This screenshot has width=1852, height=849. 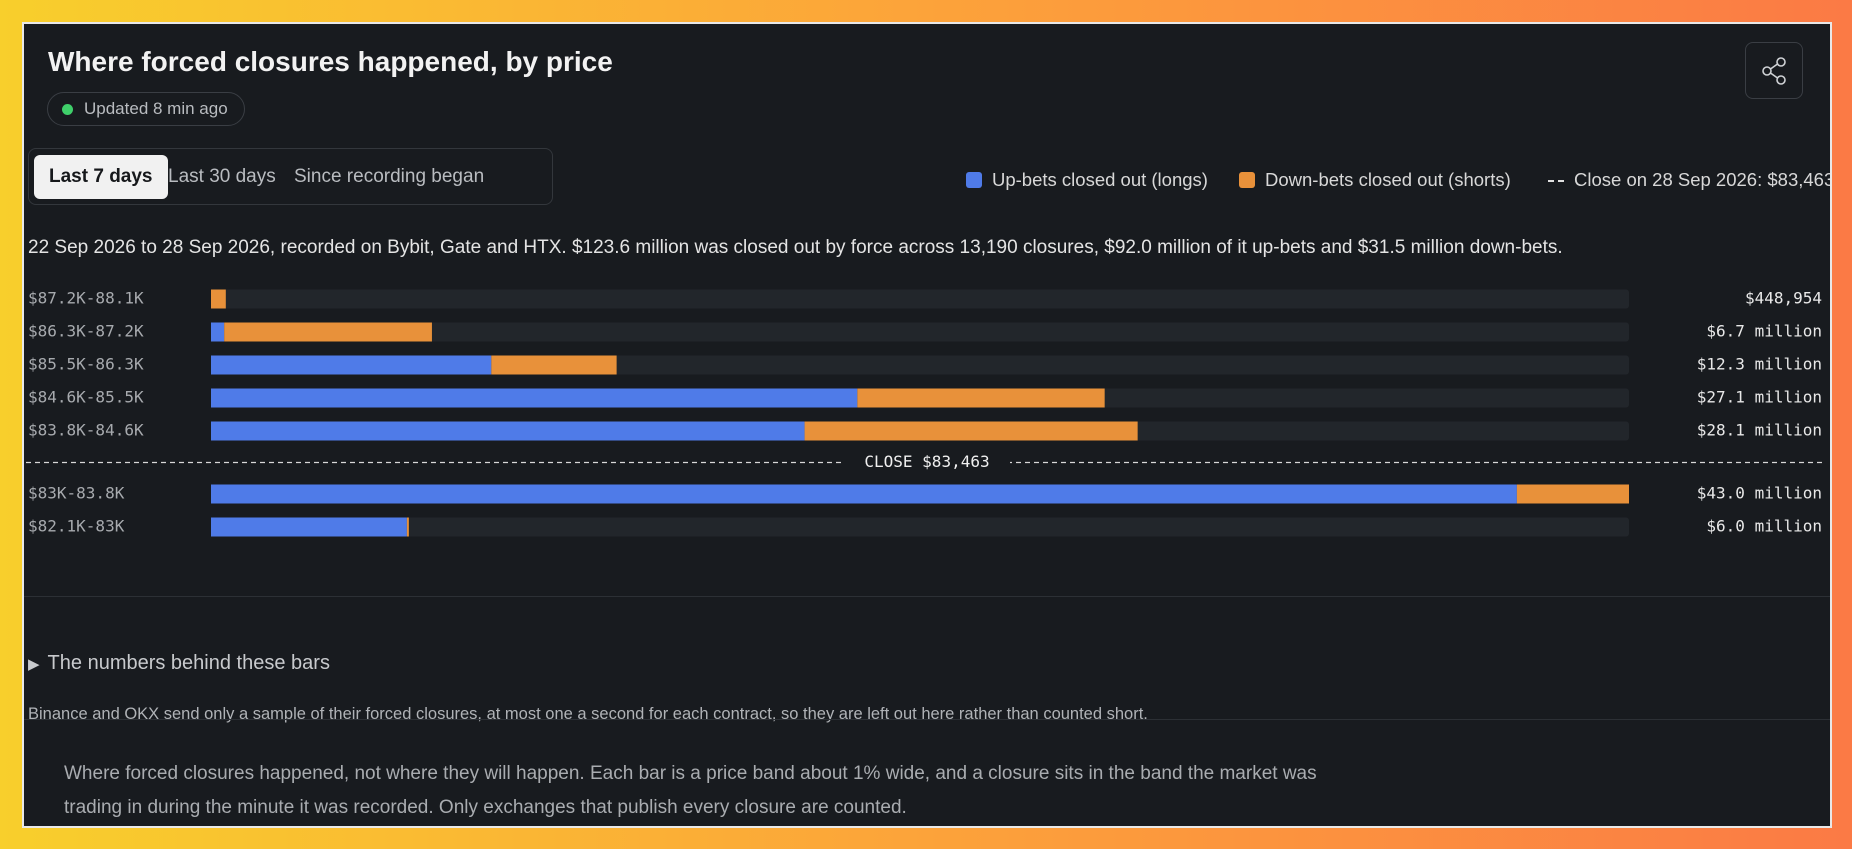 I want to click on band-label: $83K-83.8K, so click(x=76, y=493).